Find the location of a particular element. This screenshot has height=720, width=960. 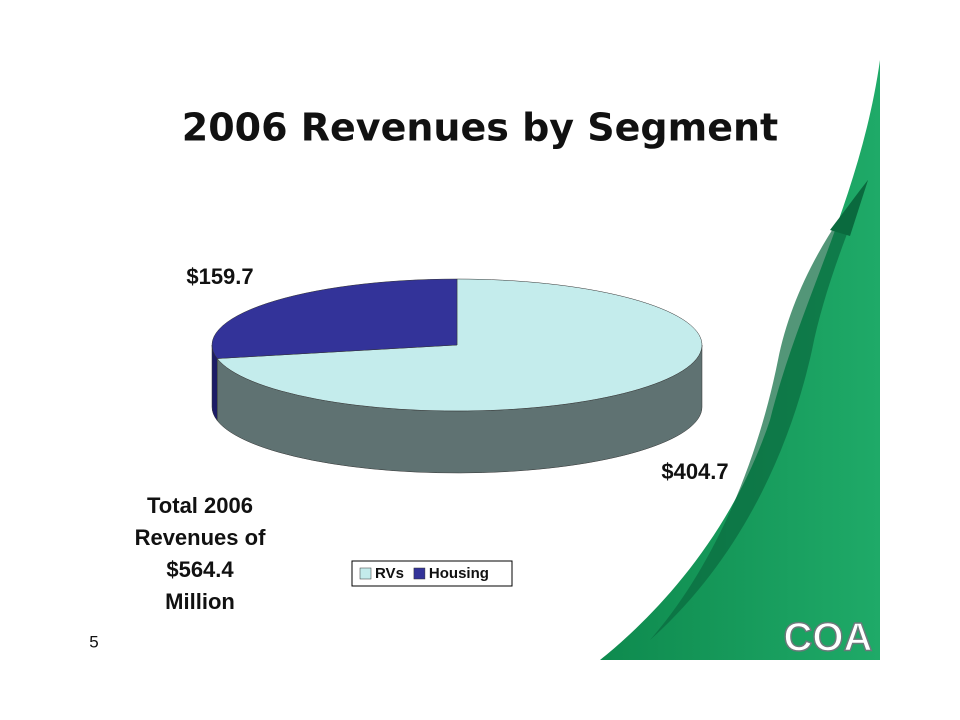

legend-box is located at coordinates (432, 573).